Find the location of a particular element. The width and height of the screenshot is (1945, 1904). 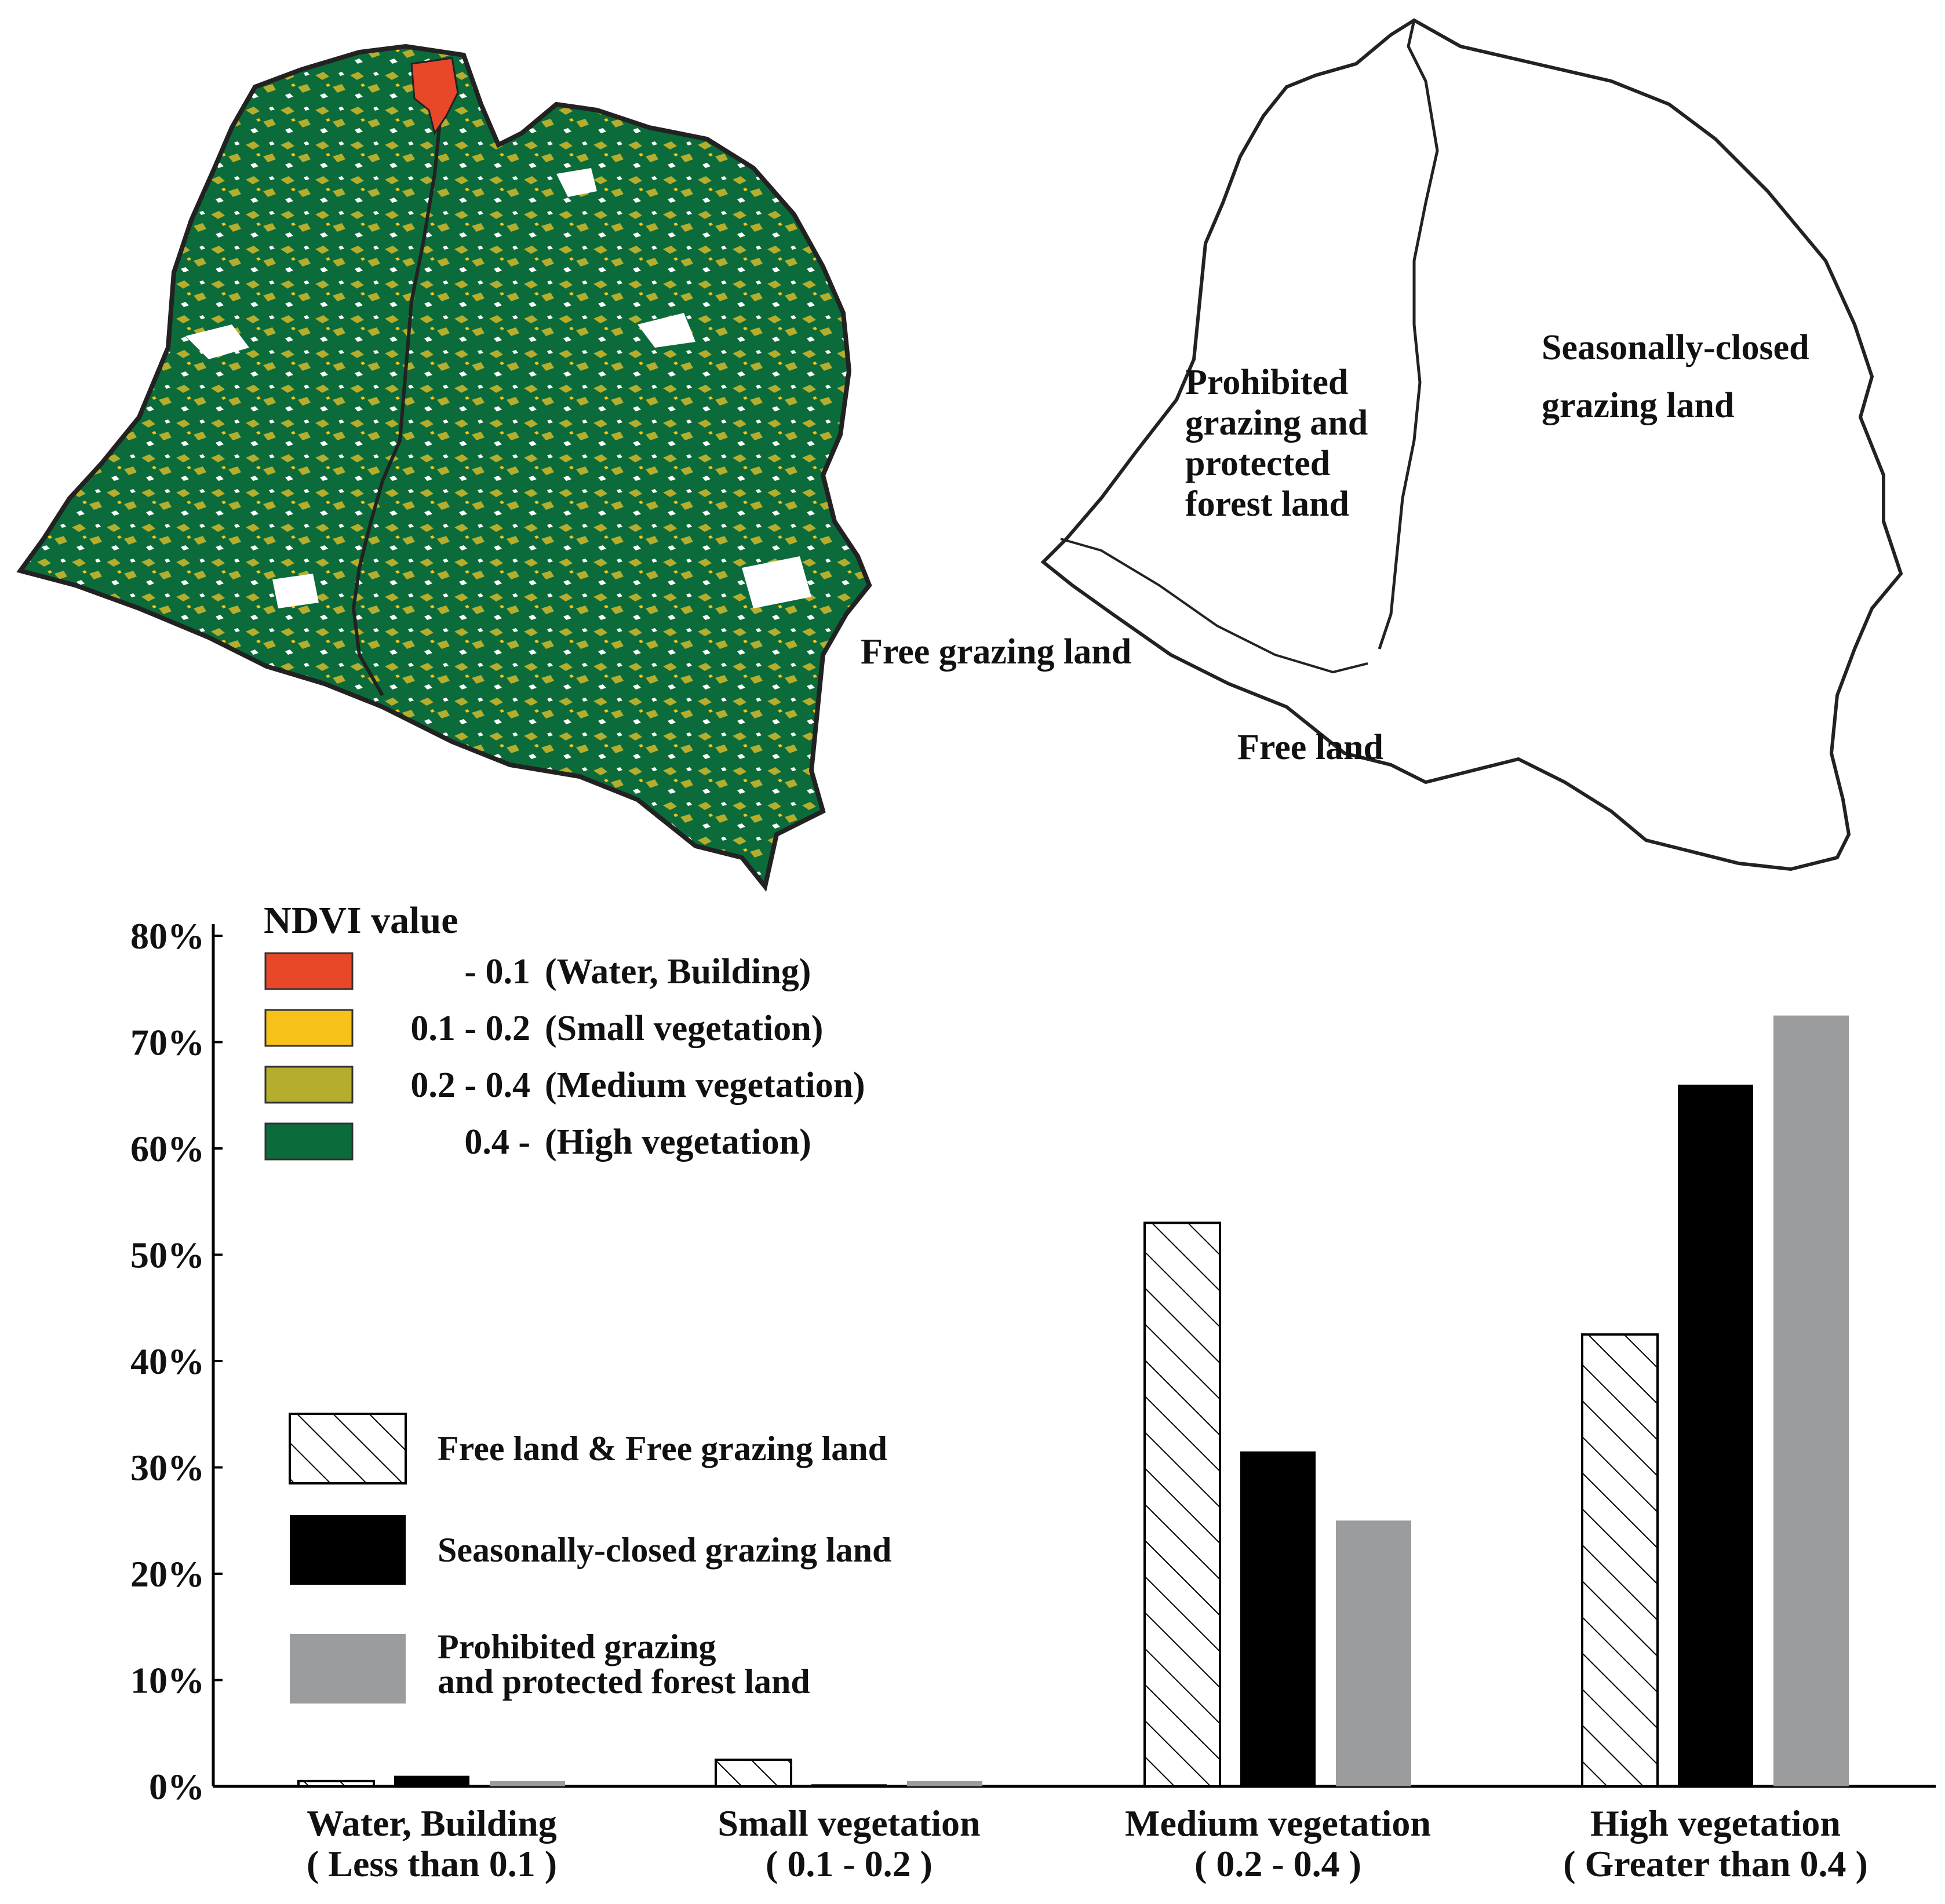

series-legend-label: Free land & Free grazing land is located at coordinates (663, 1448).